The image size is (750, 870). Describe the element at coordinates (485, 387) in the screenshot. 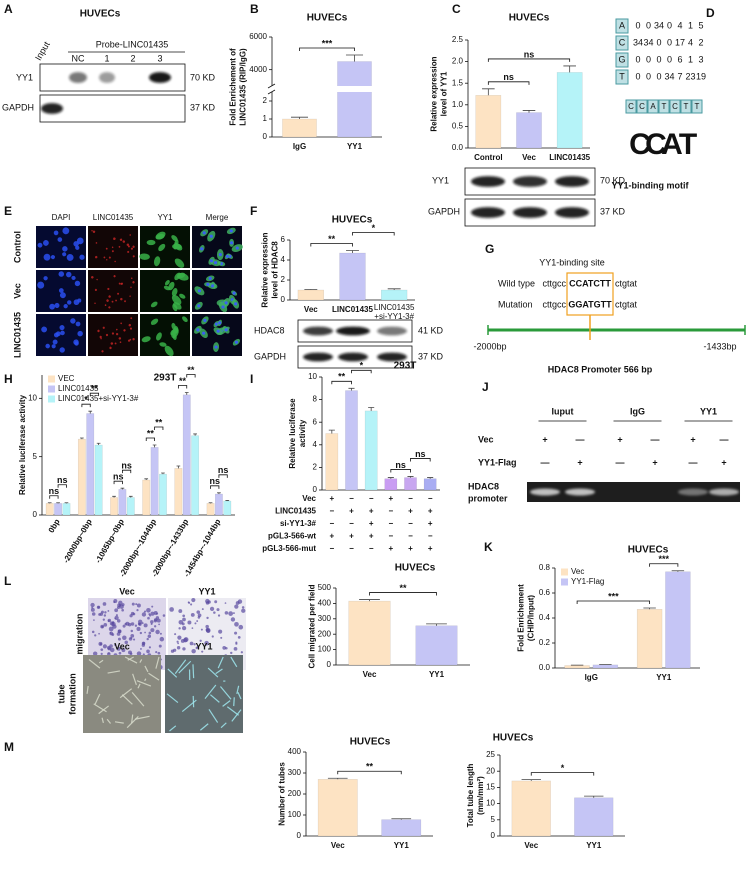

I see `panel-letter: J` at that location.